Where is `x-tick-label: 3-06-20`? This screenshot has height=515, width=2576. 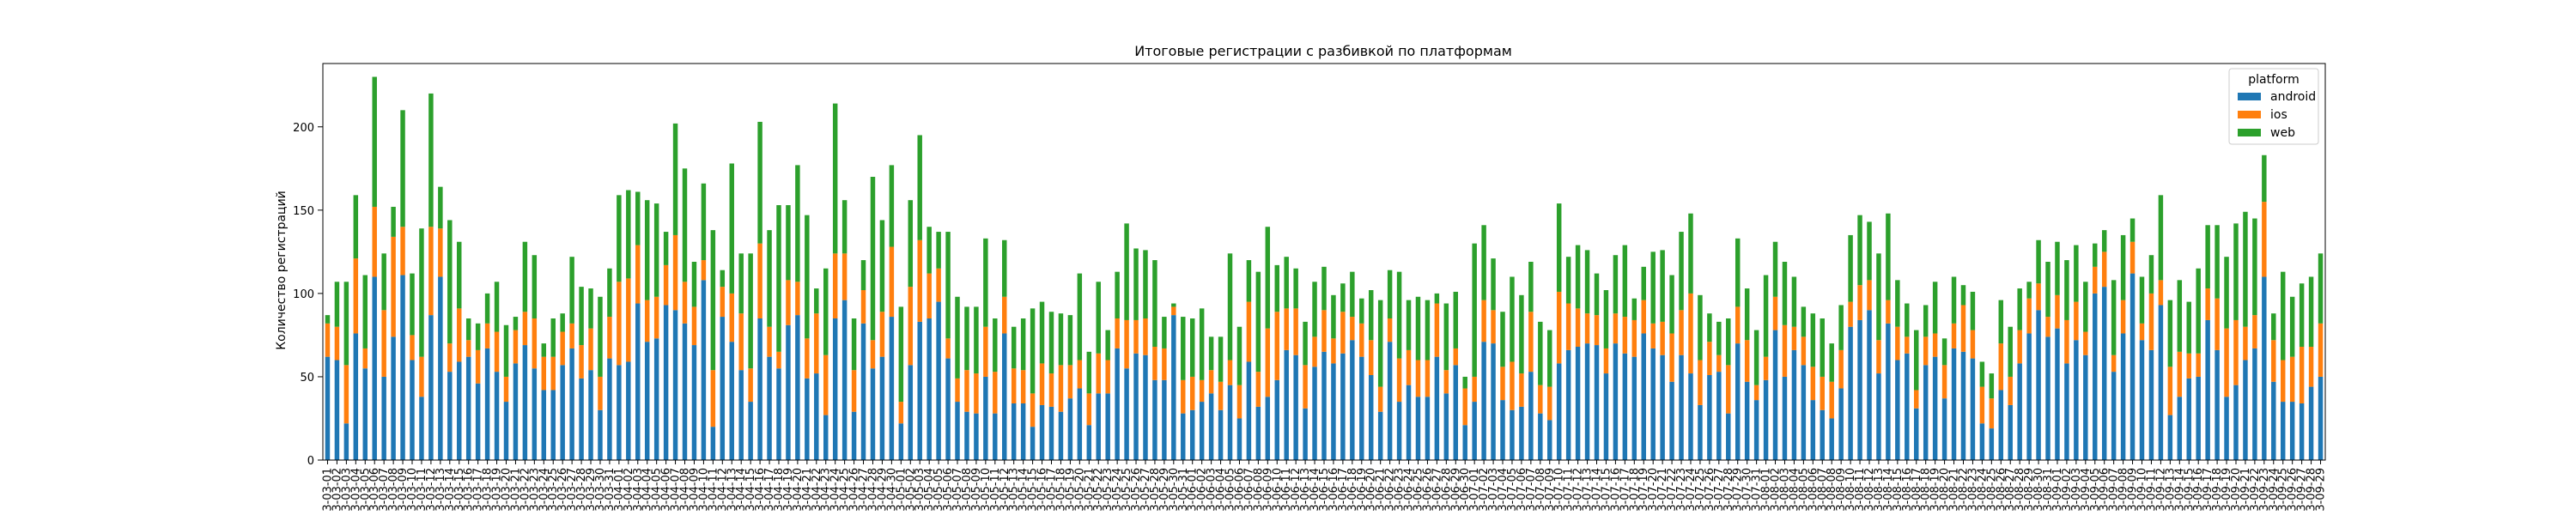
x-tick-label: 3-06-20 is located at coordinates (1371, 490).